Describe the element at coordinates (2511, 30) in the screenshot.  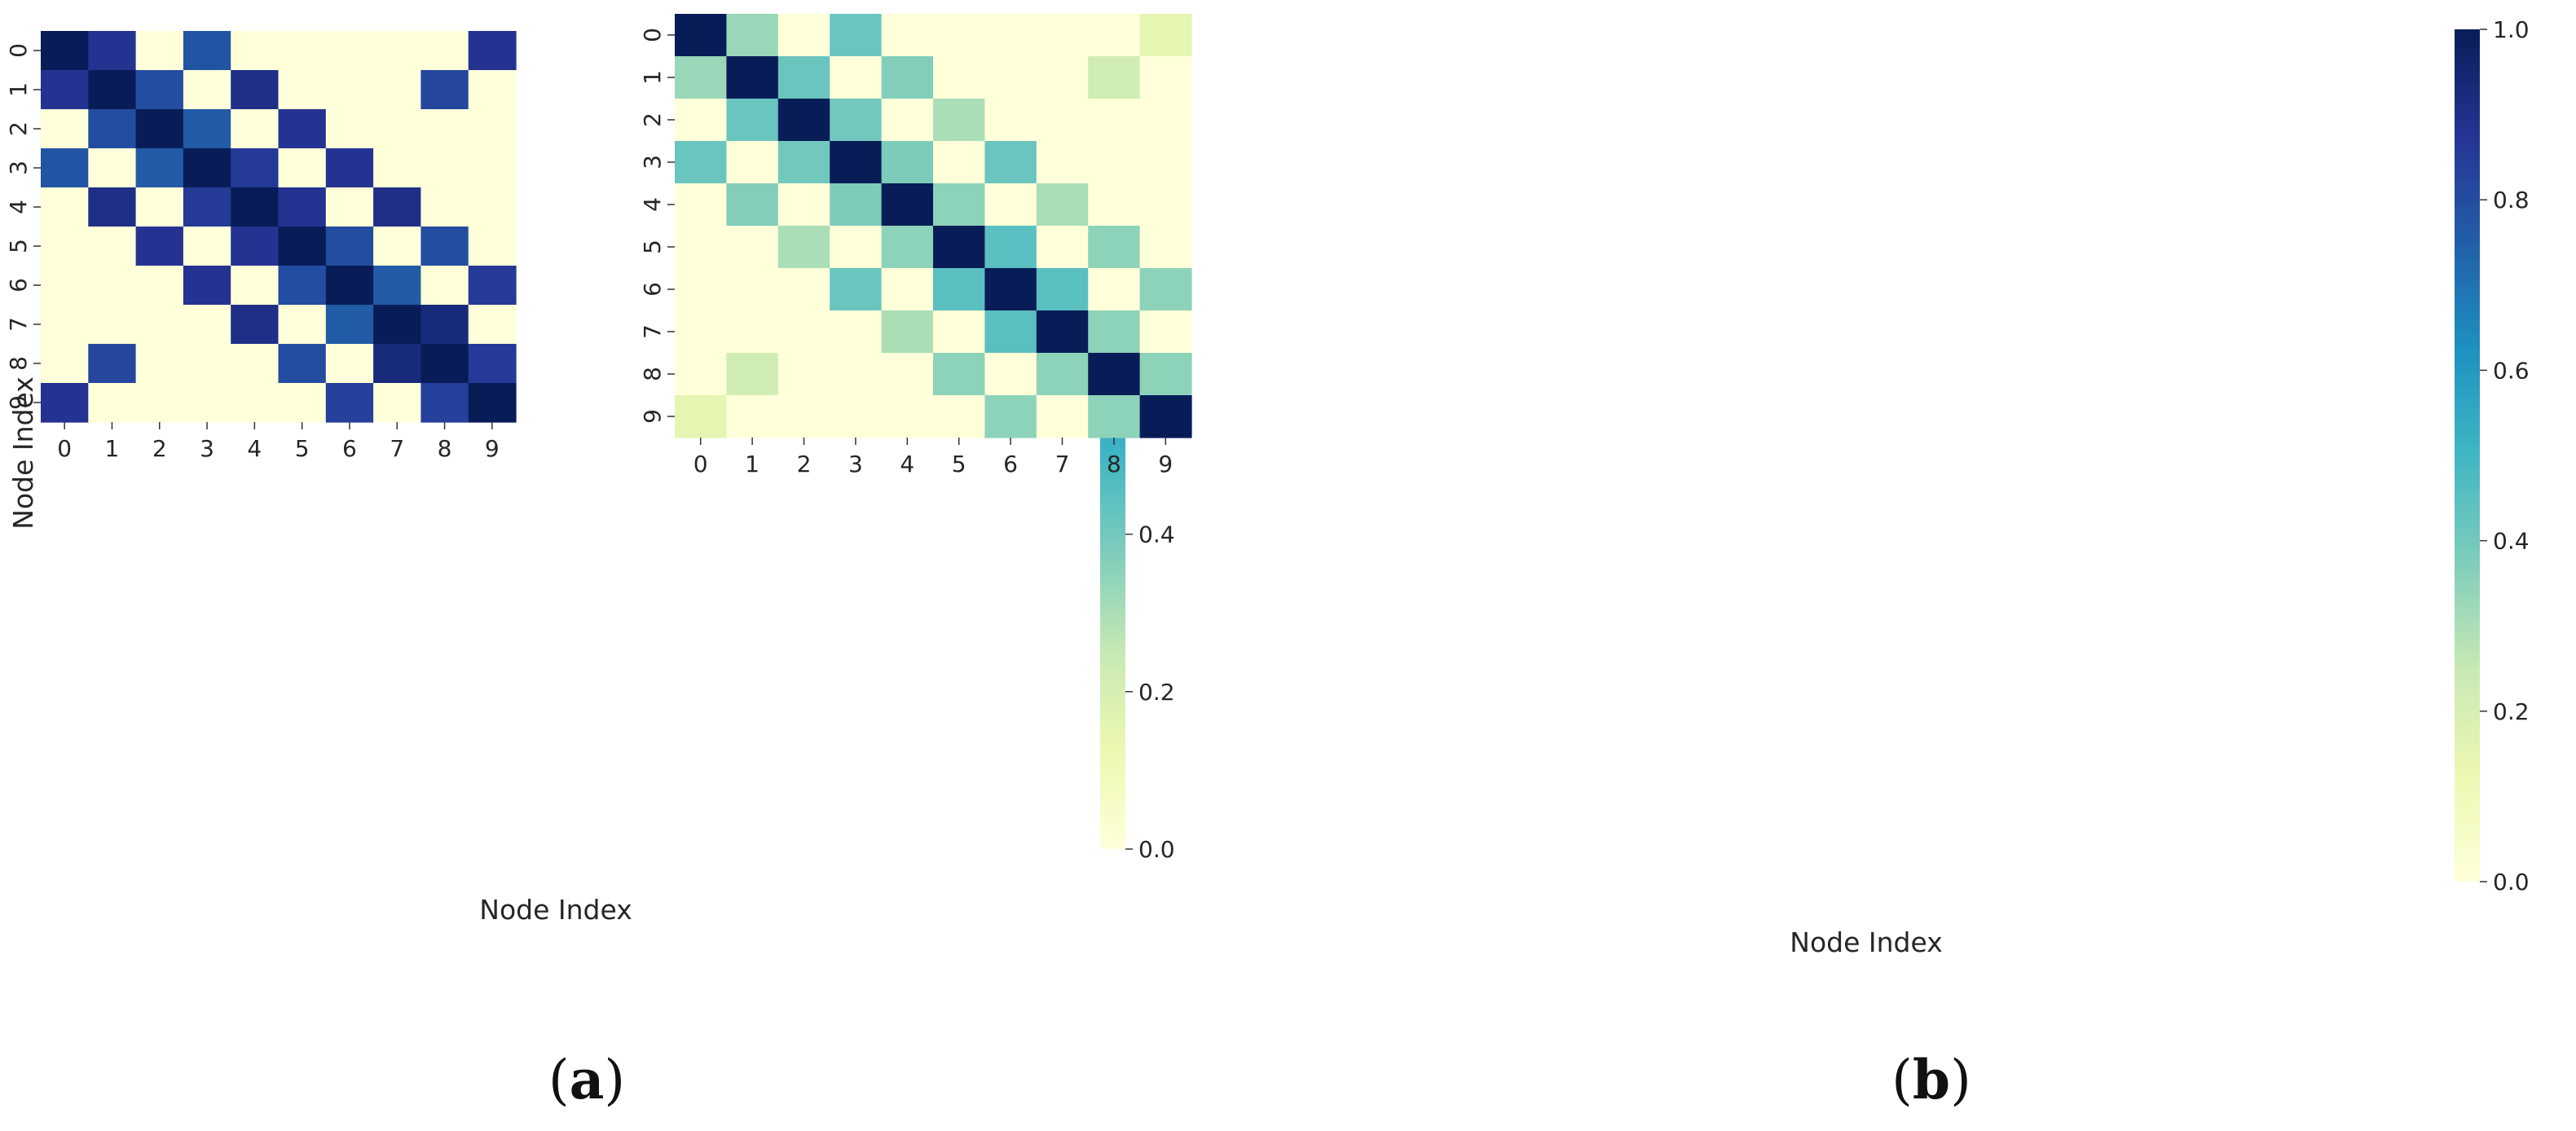
I see `heatmap-b-colorbar-tick-label: 1.0` at that location.